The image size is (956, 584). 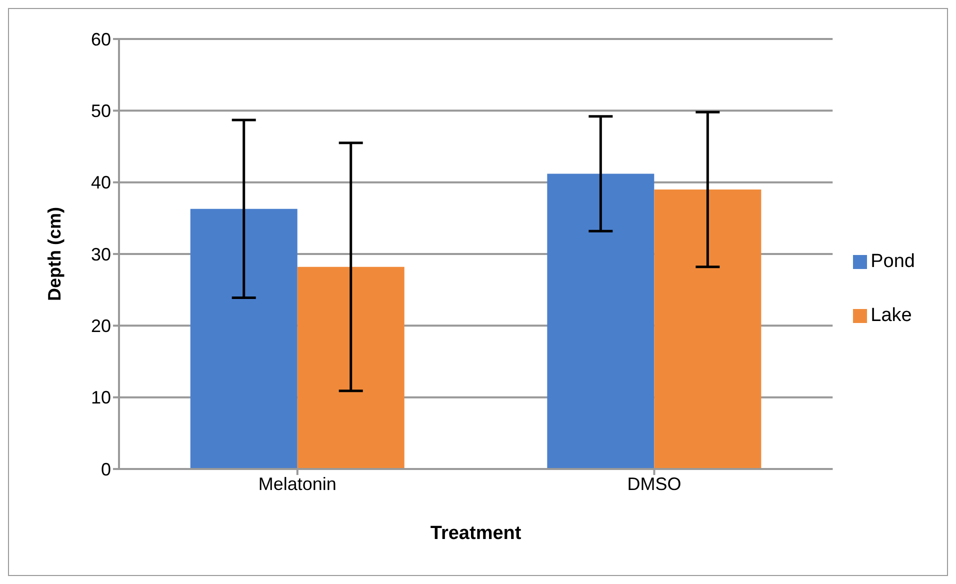 I want to click on y-tick-label: 10, so click(x=100, y=398).